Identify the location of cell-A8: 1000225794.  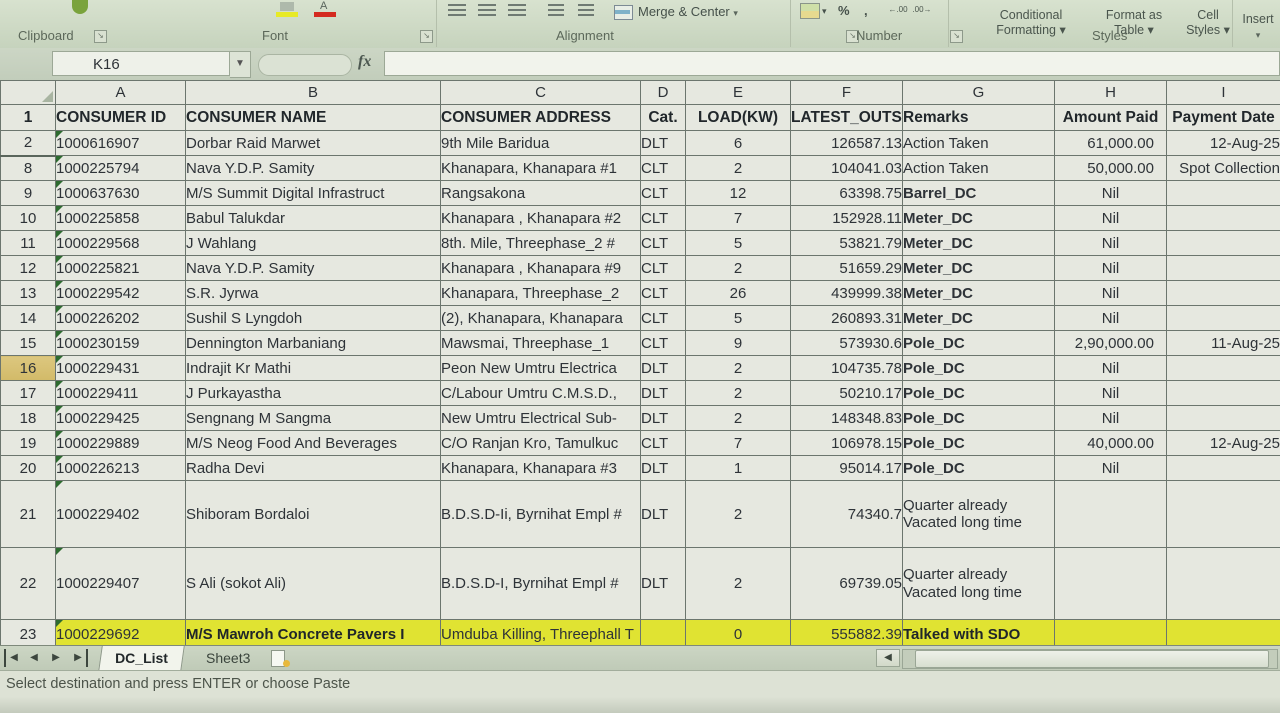
(120, 168).